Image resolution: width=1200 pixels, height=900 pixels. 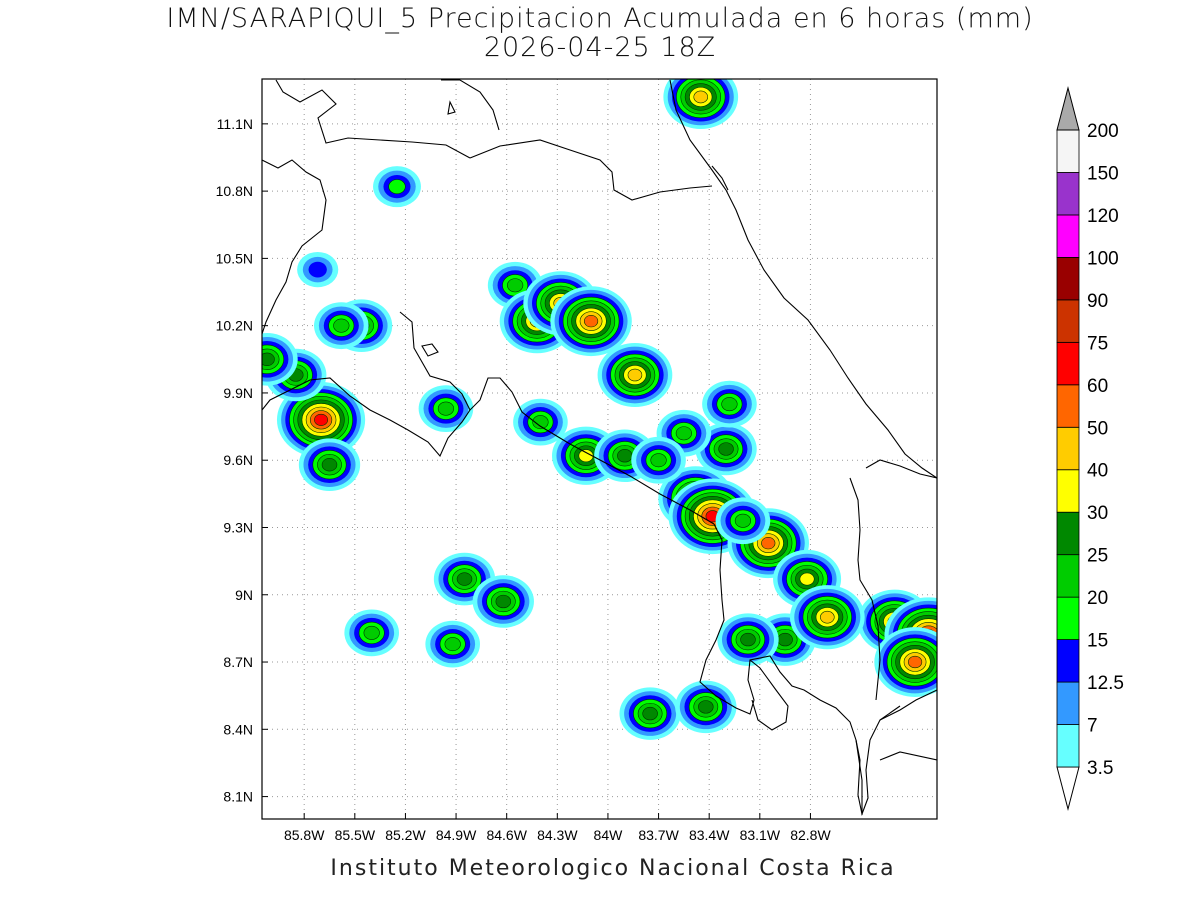 What do you see at coordinates (769, 695) in the screenshot?
I see `osa-peninsula` at bounding box center [769, 695].